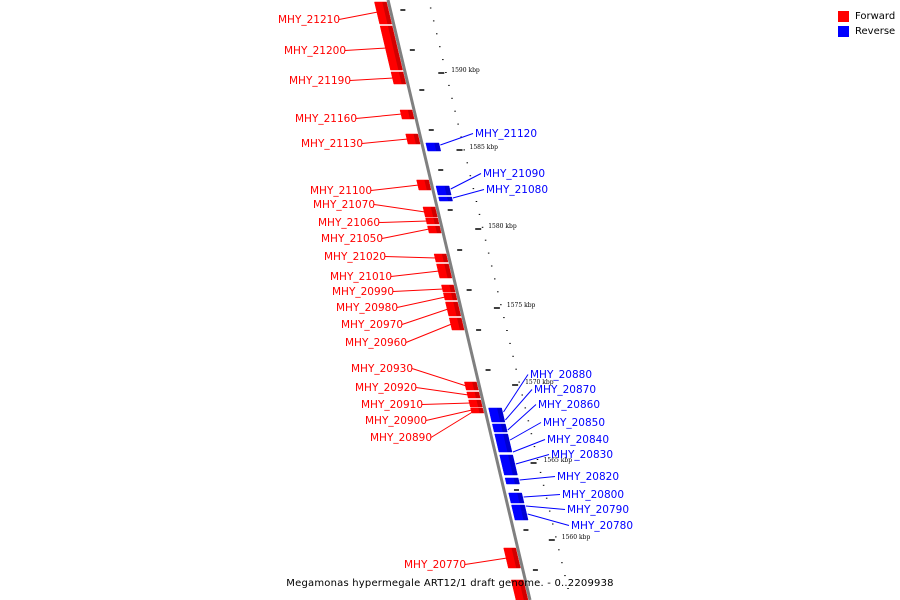 Image resolution: width=900 pixels, height=600 pixels. Describe the element at coordinates (602, 526) in the screenshot. I see `reverse-gene-label: MHY_20780` at that location.